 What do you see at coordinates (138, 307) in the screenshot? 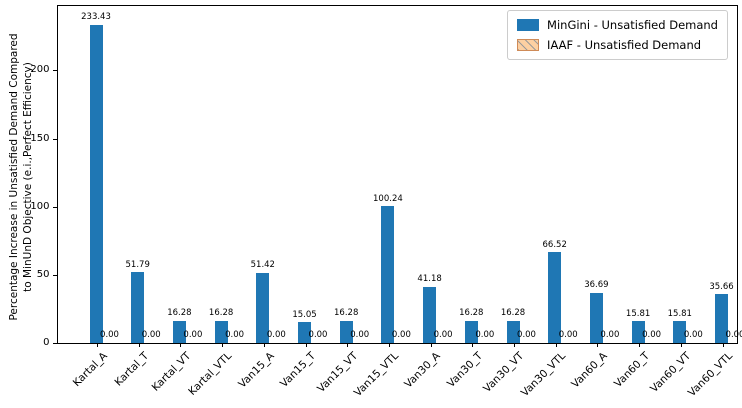
I see `bar-mingini-Kartal_T` at bounding box center [138, 307].